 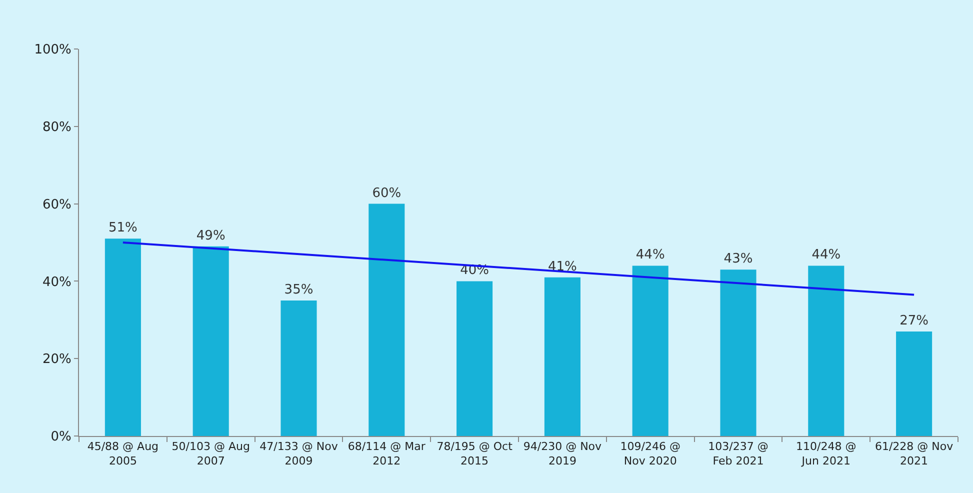 I want to click on y-tick-label: 40%, so click(x=57, y=282).